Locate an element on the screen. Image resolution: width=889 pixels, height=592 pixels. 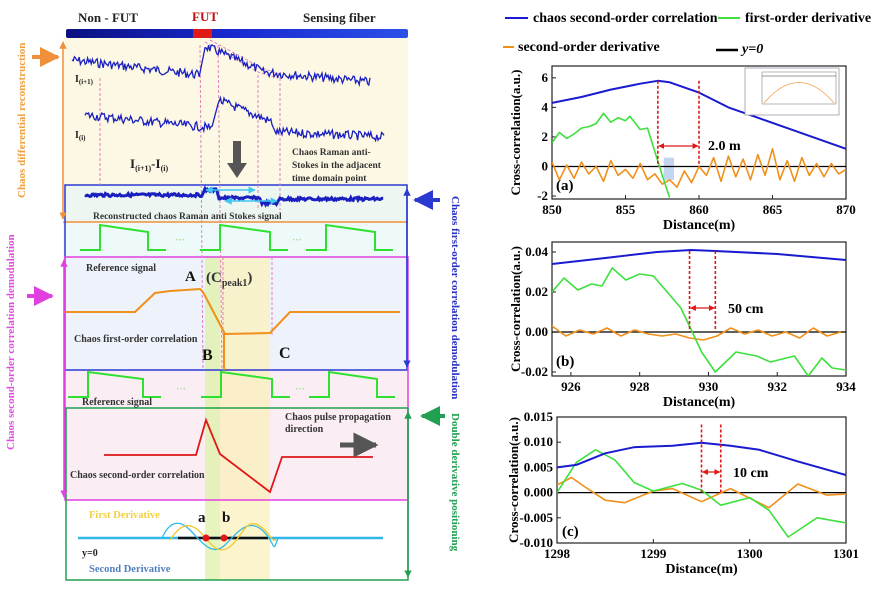
y-tick-label: 2 is located at coordinates (545, 136).